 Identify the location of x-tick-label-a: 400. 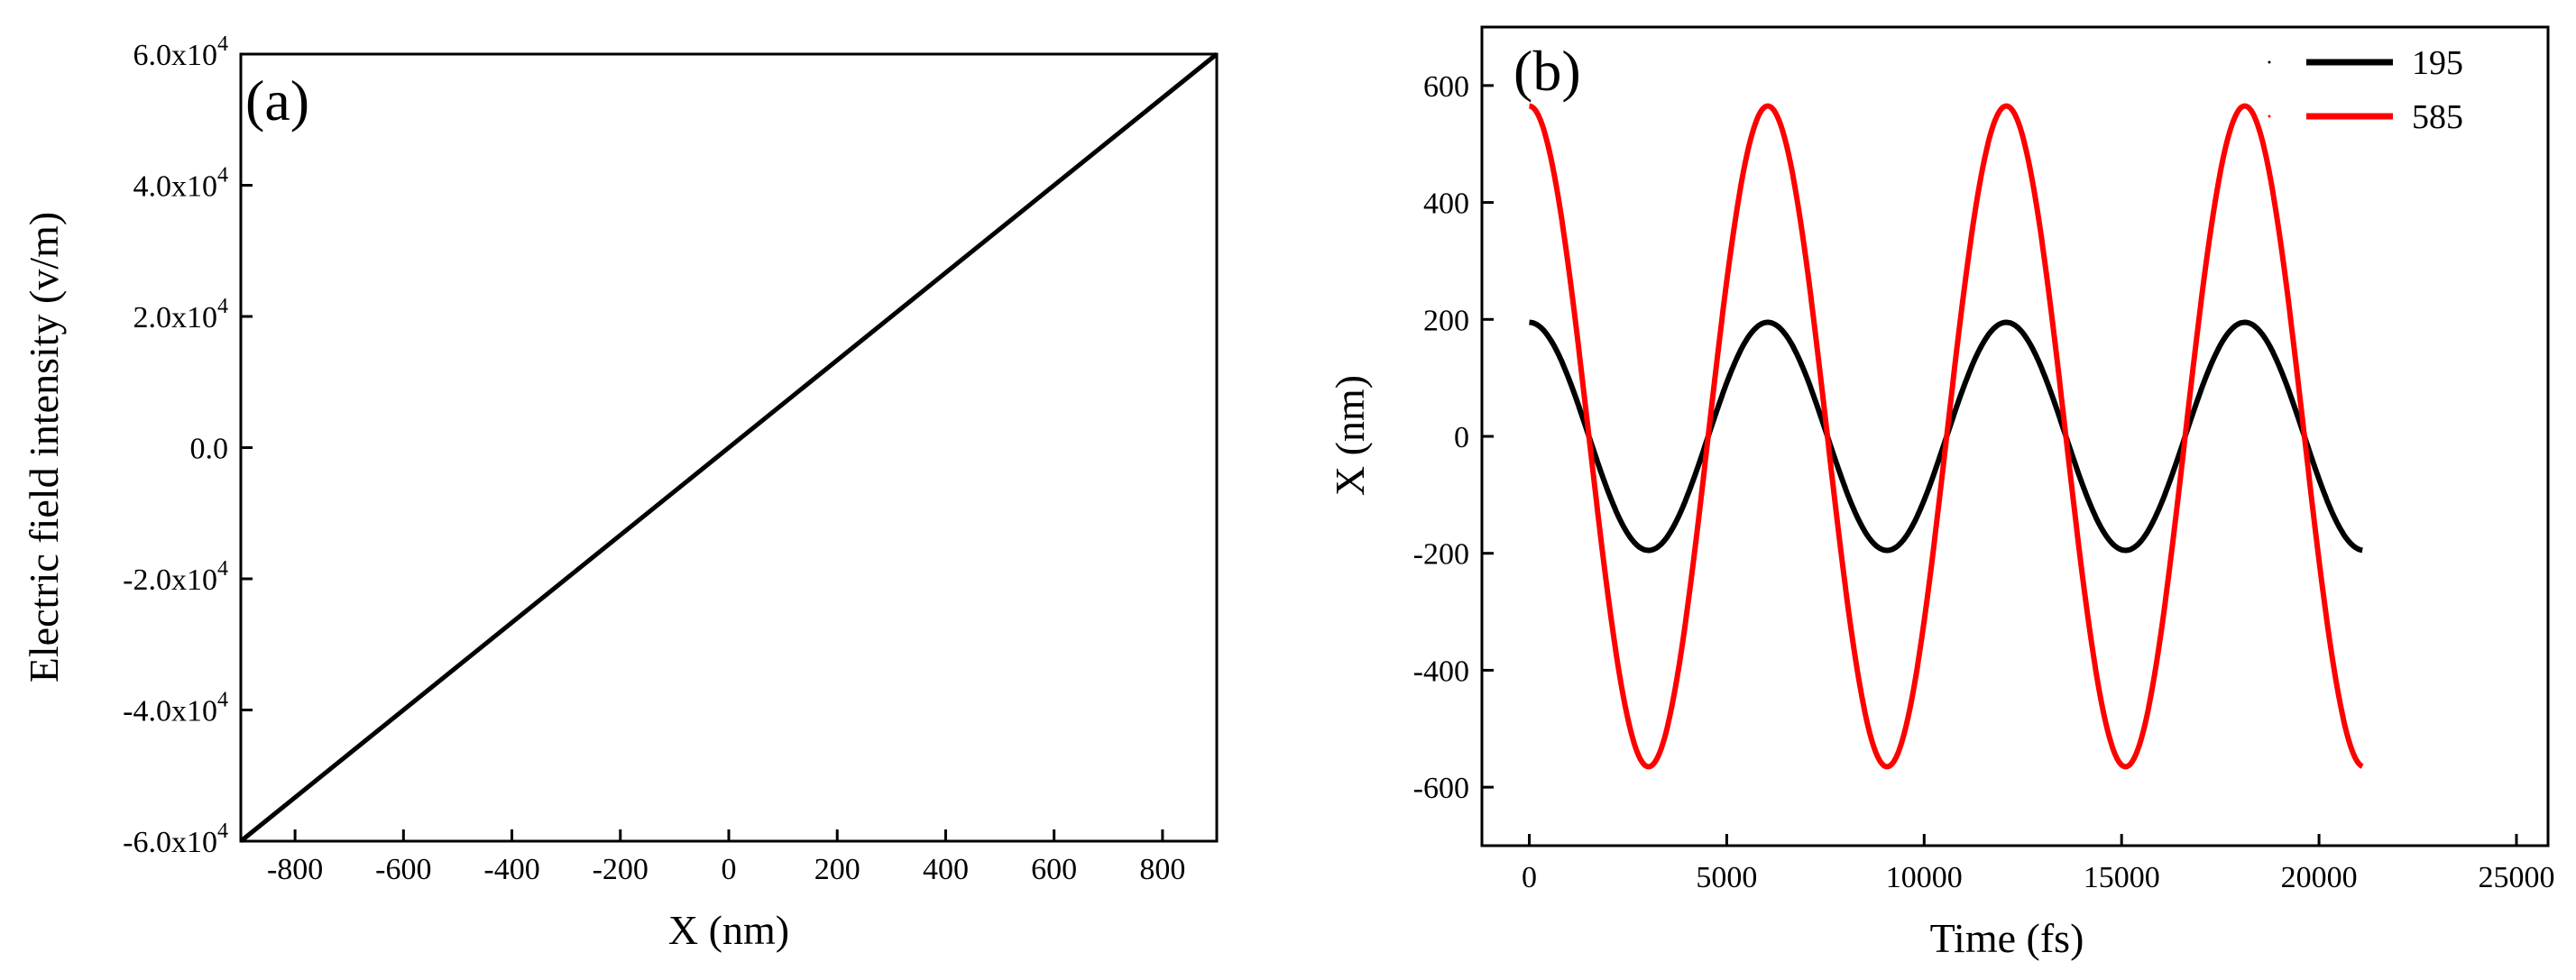
(946, 869).